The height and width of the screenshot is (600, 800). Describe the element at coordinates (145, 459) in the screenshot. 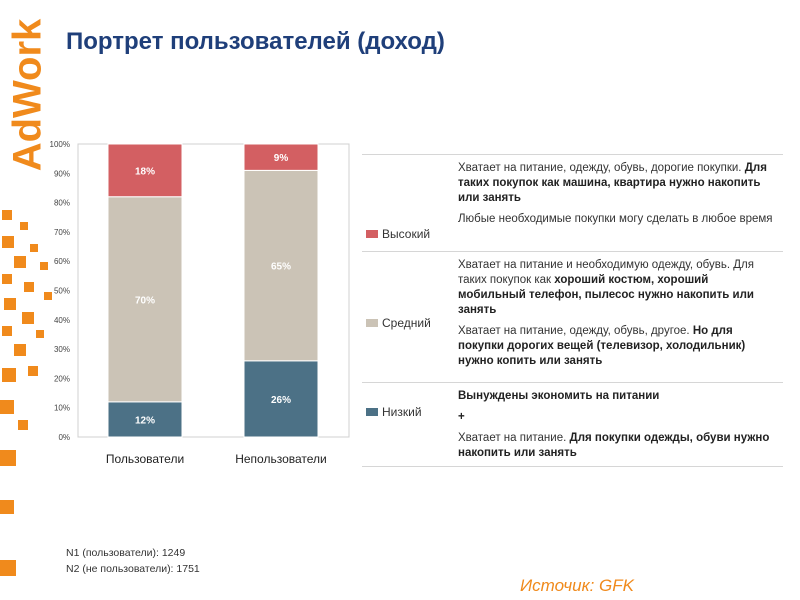

I see `x-category-label: Пользователи` at that location.